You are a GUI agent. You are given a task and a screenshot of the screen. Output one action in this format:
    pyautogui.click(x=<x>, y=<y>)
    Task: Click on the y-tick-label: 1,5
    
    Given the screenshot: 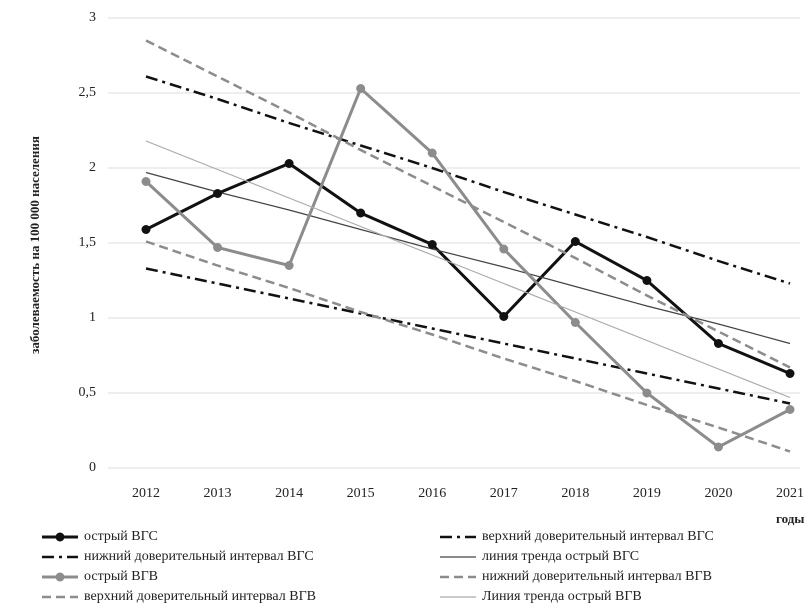 What is the action you would take?
    pyautogui.click(x=88, y=242)
    